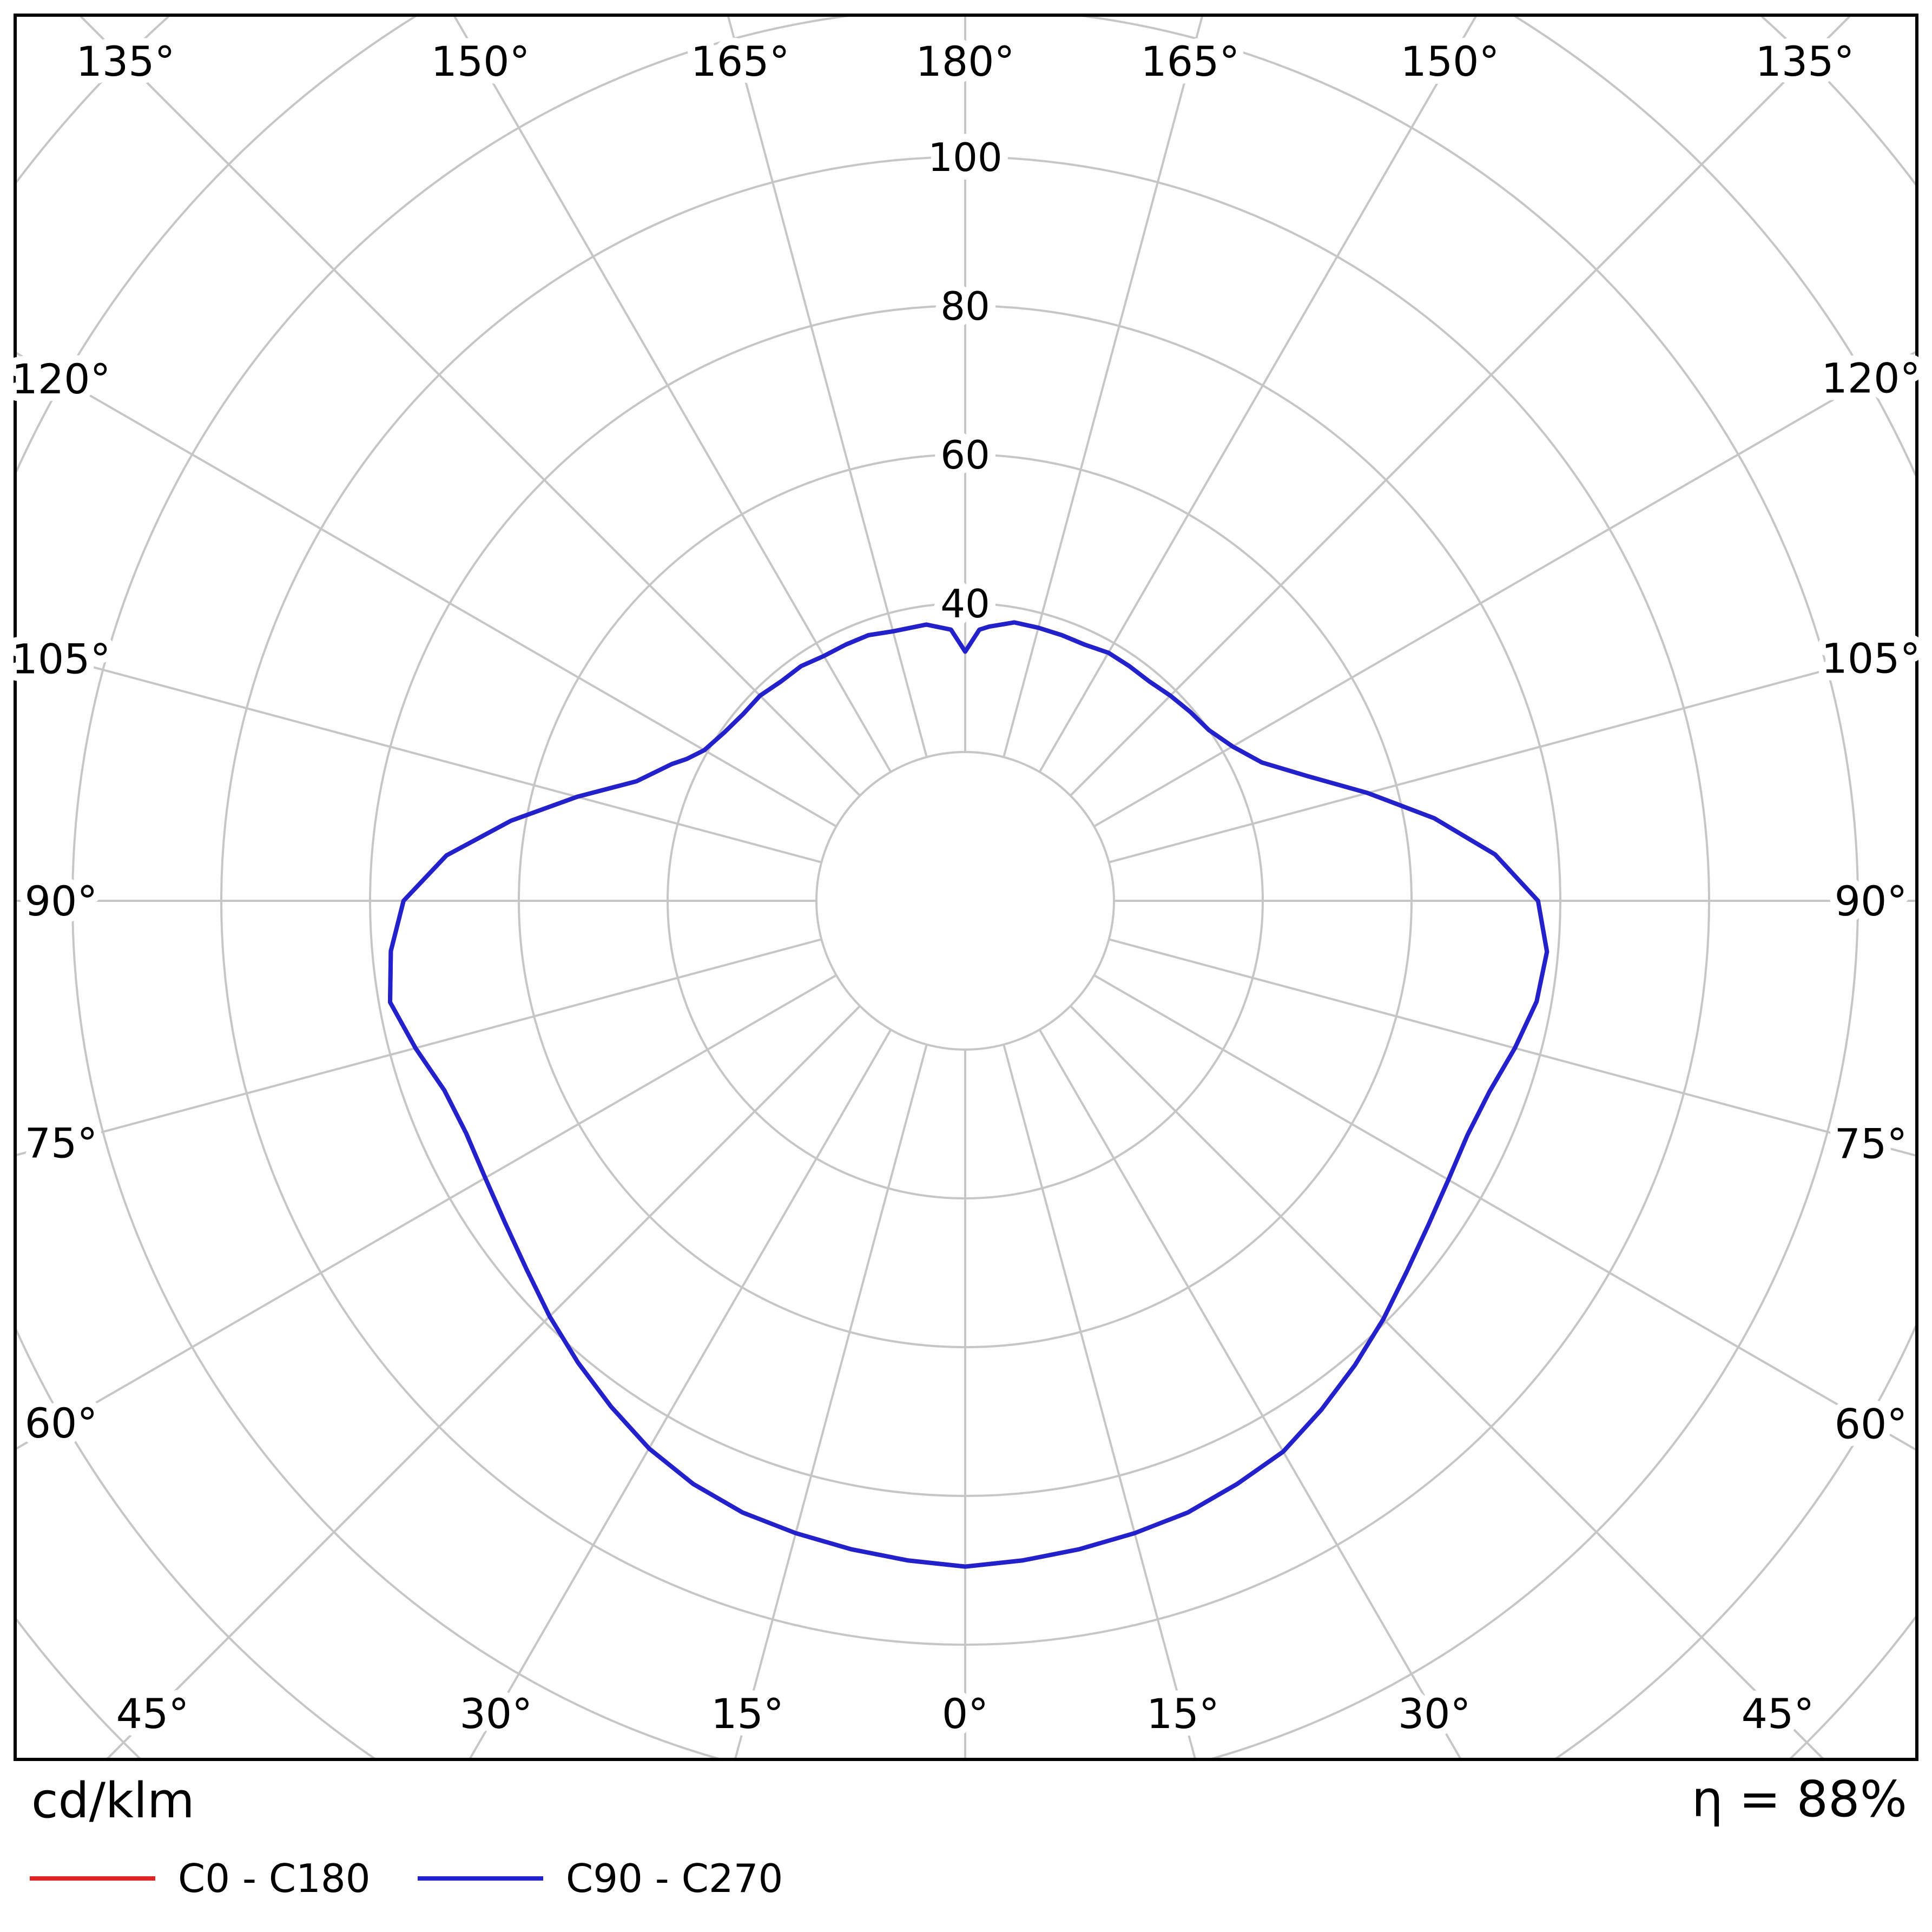 The width and height of the screenshot is (1932, 1932). Describe the element at coordinates (965, 157) in the screenshot. I see `ring-label-100: 100` at that location.